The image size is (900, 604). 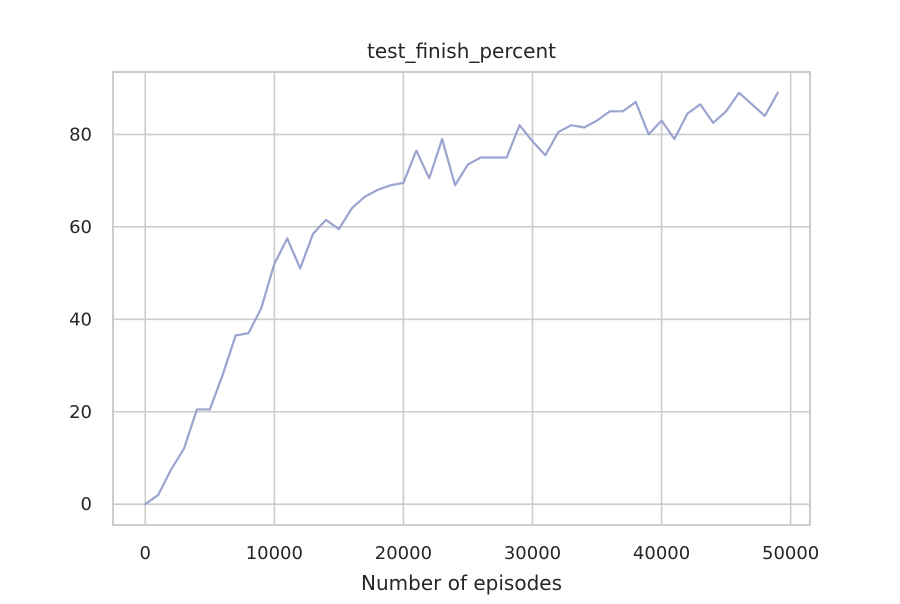 I want to click on x-tick-label-4: 40000, so click(x=661, y=553).